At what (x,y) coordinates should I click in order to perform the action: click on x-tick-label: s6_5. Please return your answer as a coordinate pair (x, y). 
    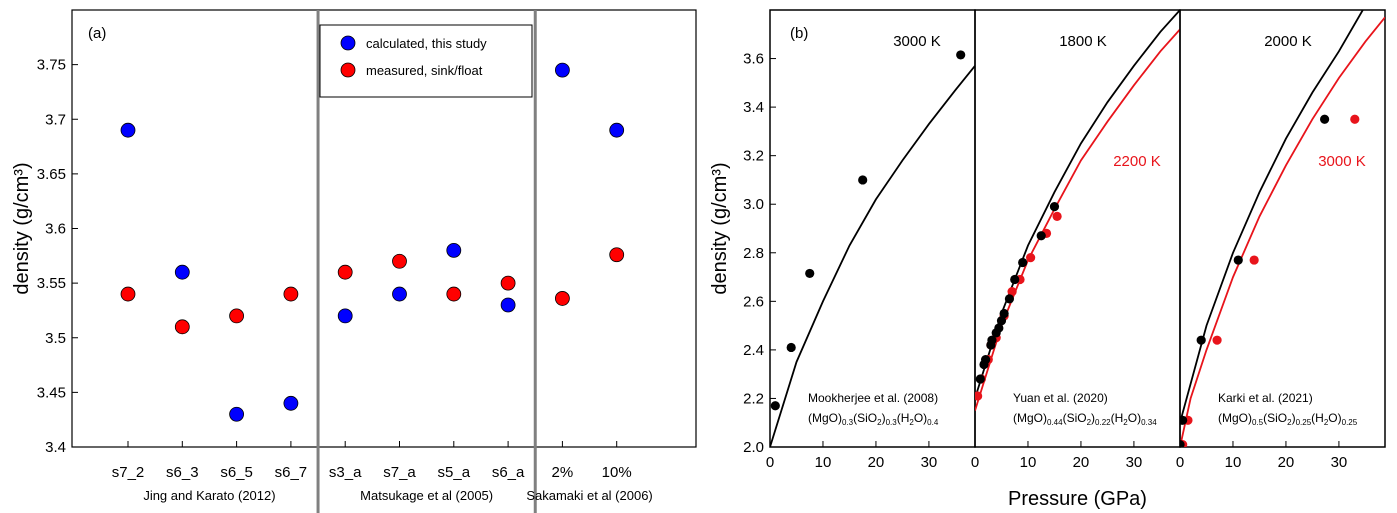
    Looking at the image, I should click on (236, 472).